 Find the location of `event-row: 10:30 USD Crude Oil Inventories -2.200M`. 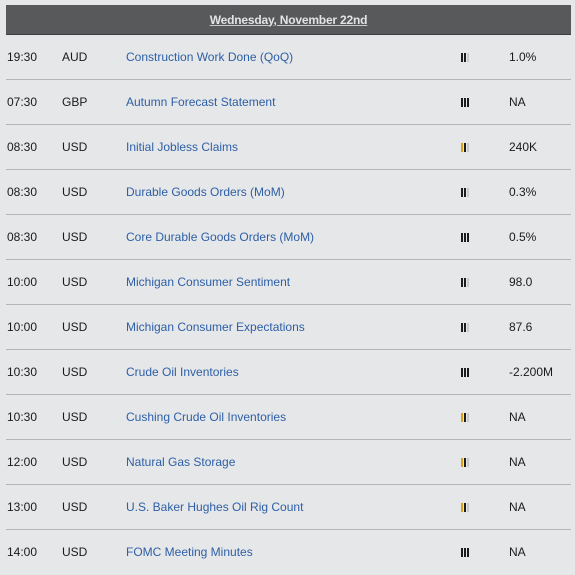

event-row: 10:30 USD Crude Oil Inventories -2.200M is located at coordinates (288, 372).